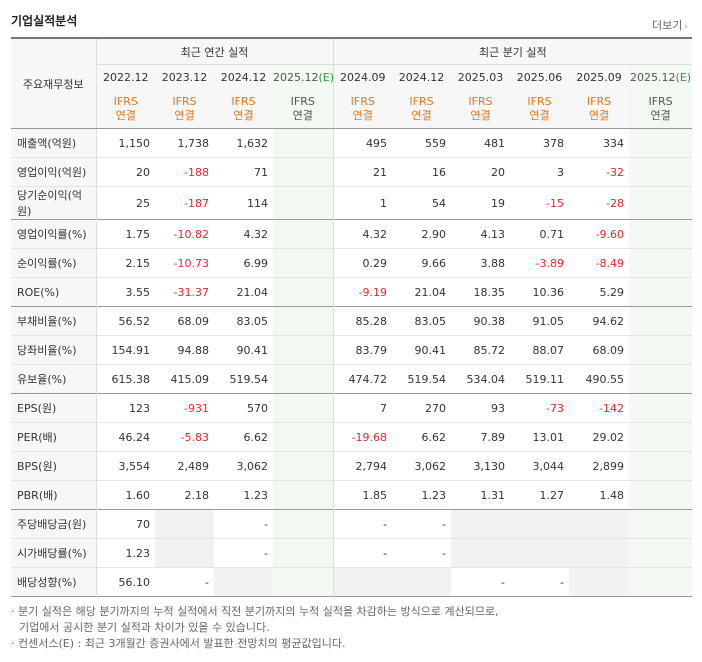  I want to click on period-header: 2025.03, so click(481, 77).